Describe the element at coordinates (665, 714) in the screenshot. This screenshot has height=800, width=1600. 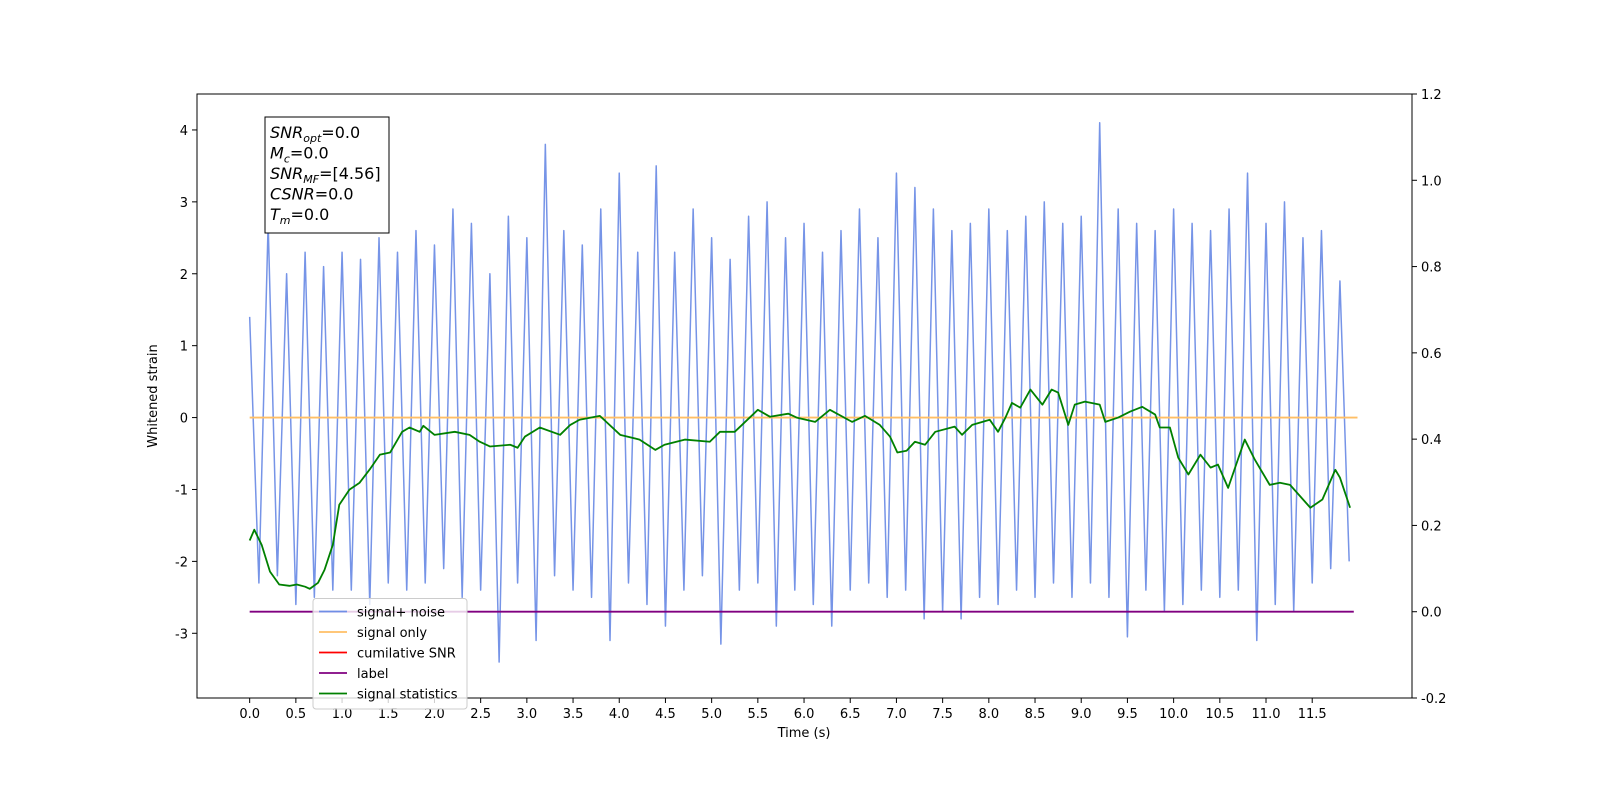
I see `x-tick-label: 4.5` at that location.